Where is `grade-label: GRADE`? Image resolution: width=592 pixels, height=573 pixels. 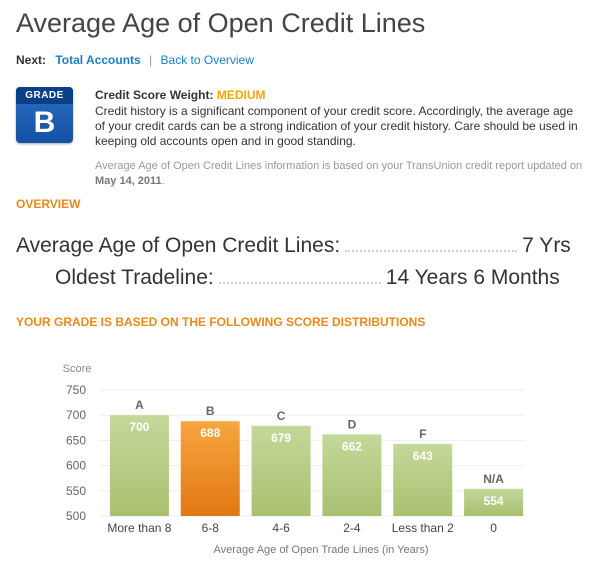 grade-label: GRADE is located at coordinates (44, 95).